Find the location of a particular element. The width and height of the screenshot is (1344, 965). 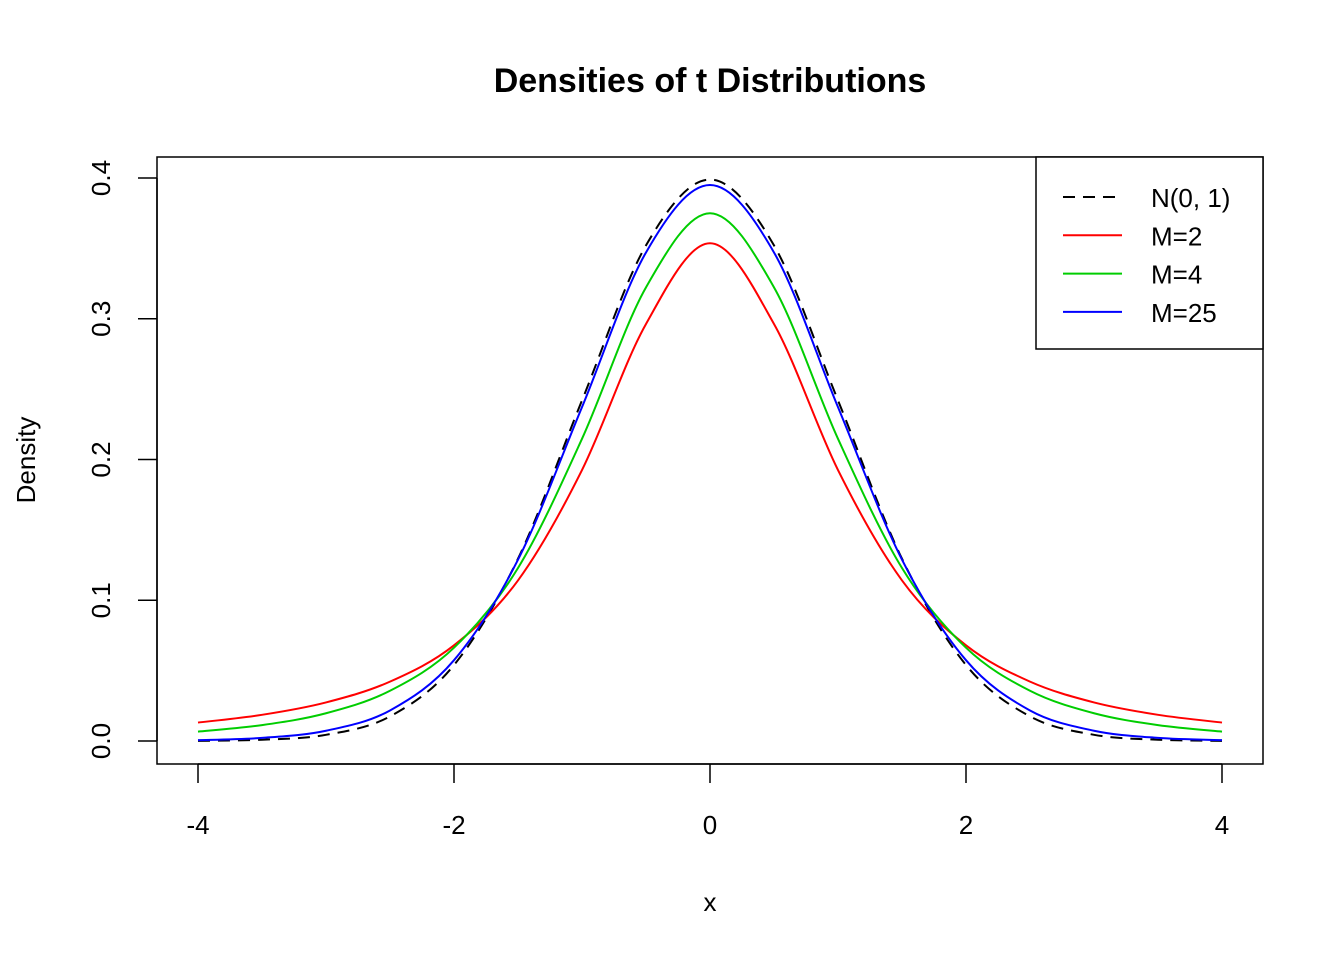

y-tick-label: 0.4 is located at coordinates (101, 178).